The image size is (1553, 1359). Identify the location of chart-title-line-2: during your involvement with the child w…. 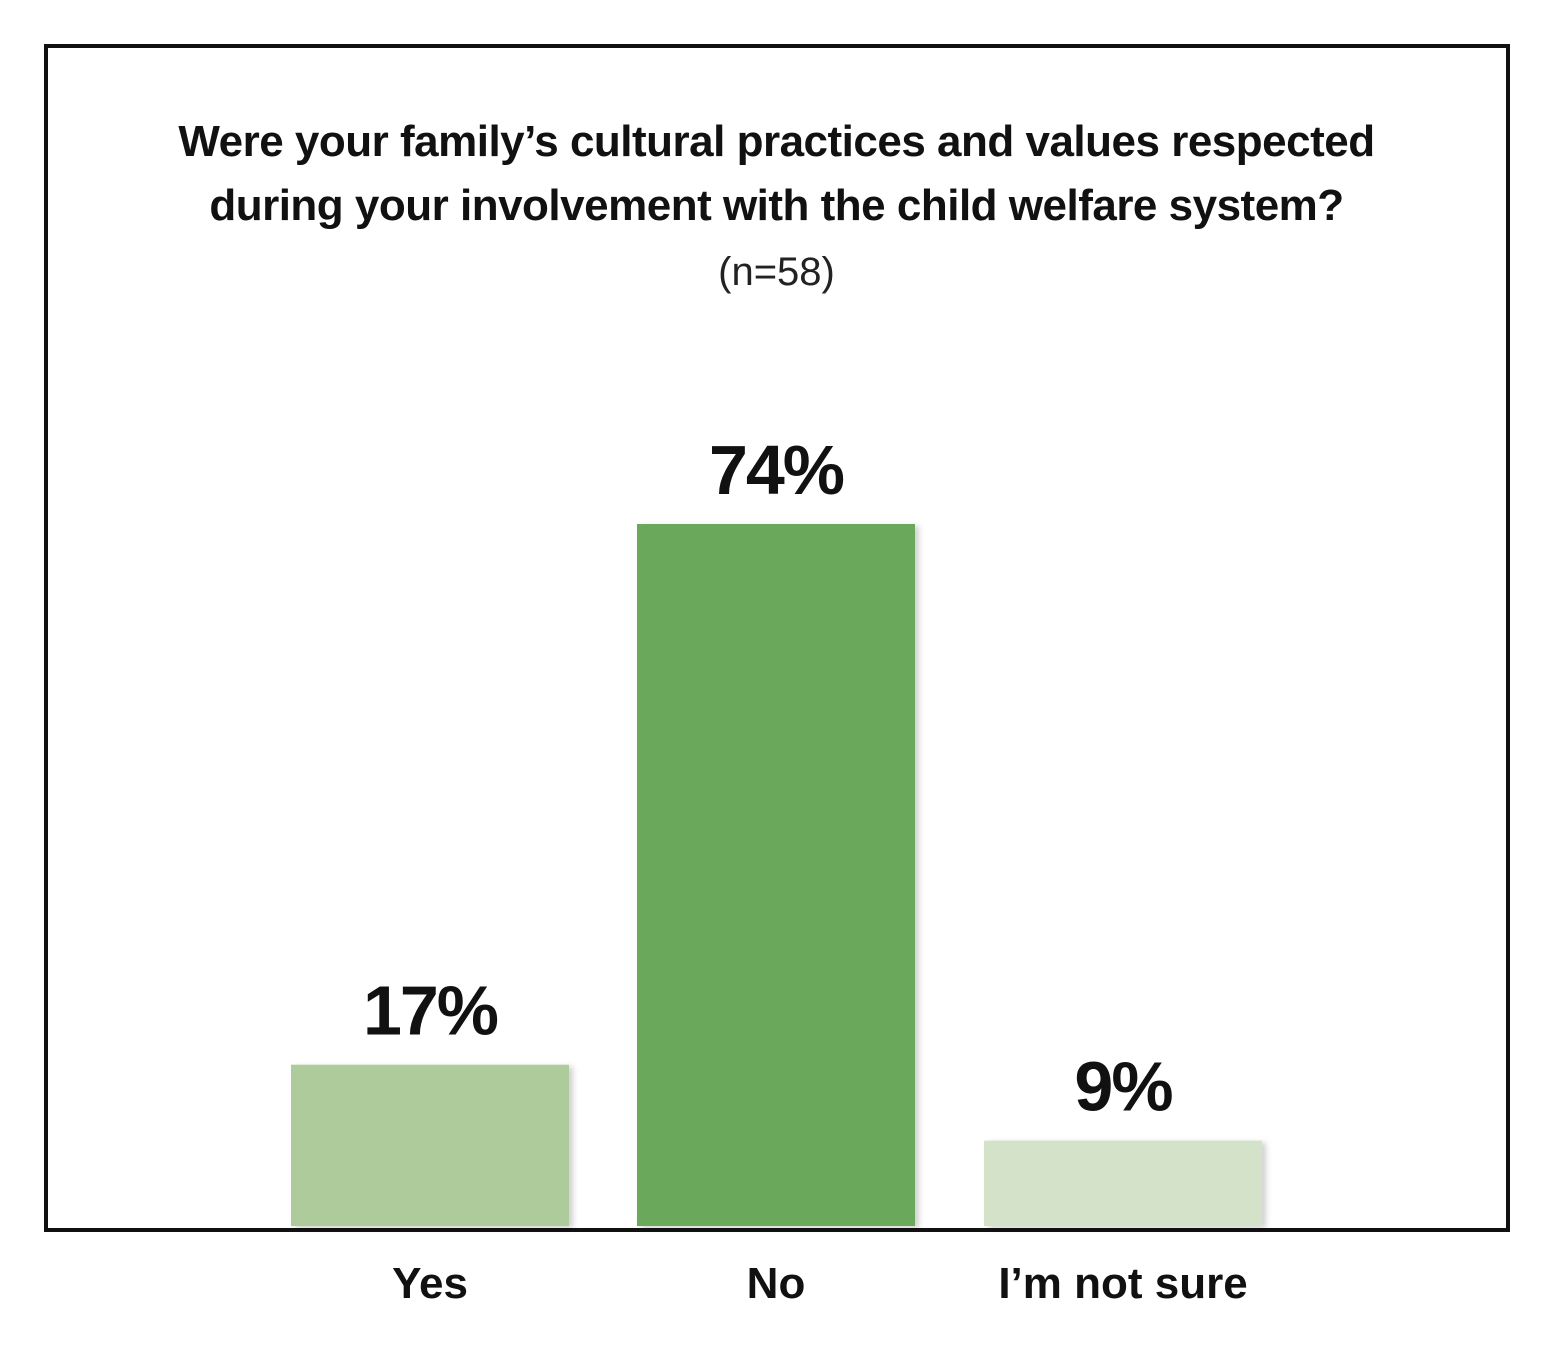
(776, 205).